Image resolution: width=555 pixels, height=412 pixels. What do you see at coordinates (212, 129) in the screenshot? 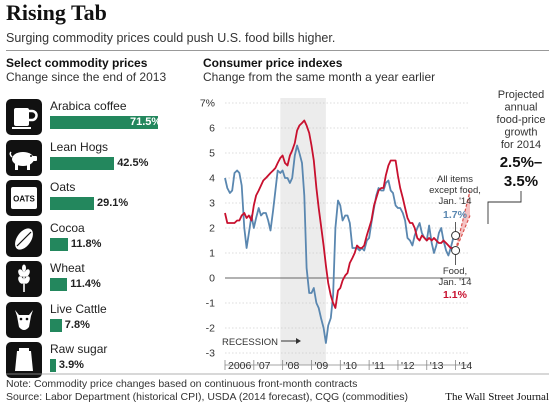
I see `y-tick-label: 6` at bounding box center [212, 129].